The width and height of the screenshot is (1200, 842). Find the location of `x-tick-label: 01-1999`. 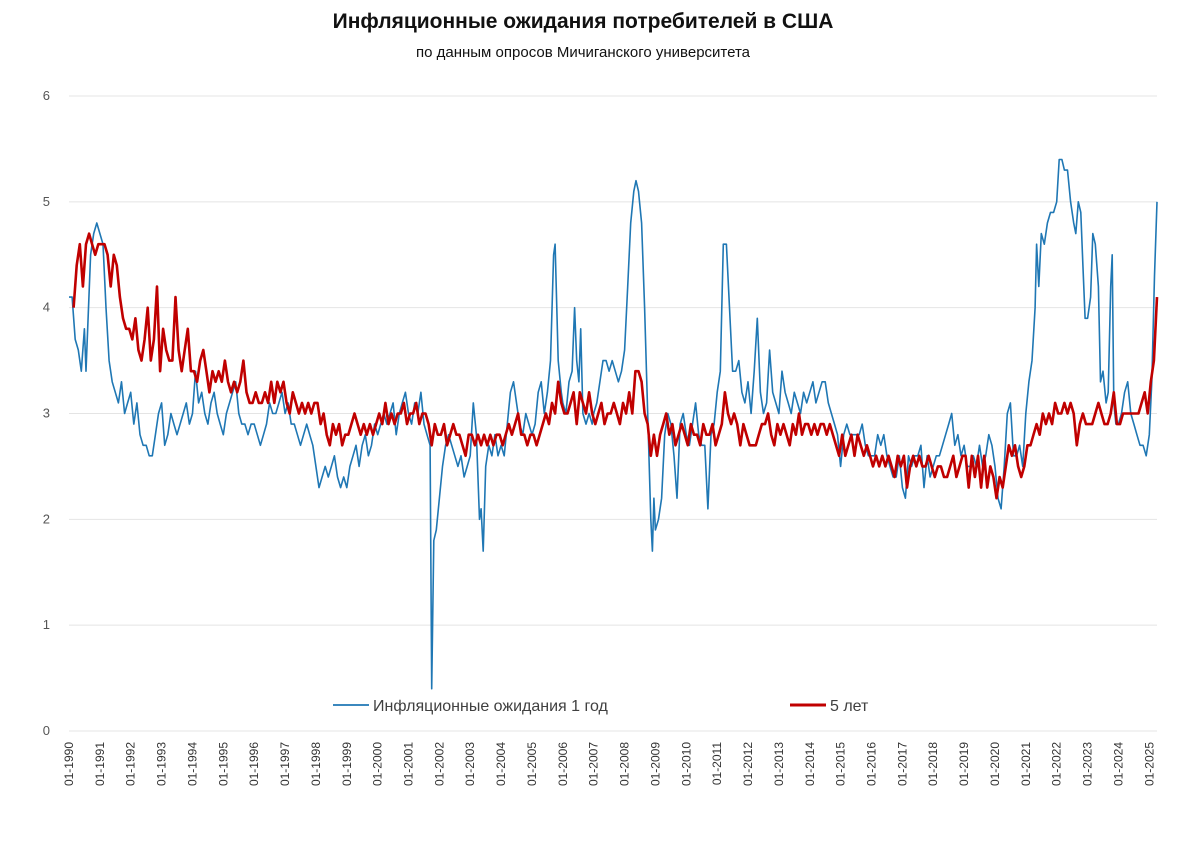

x-tick-label: 01-1999 is located at coordinates (347, 764).